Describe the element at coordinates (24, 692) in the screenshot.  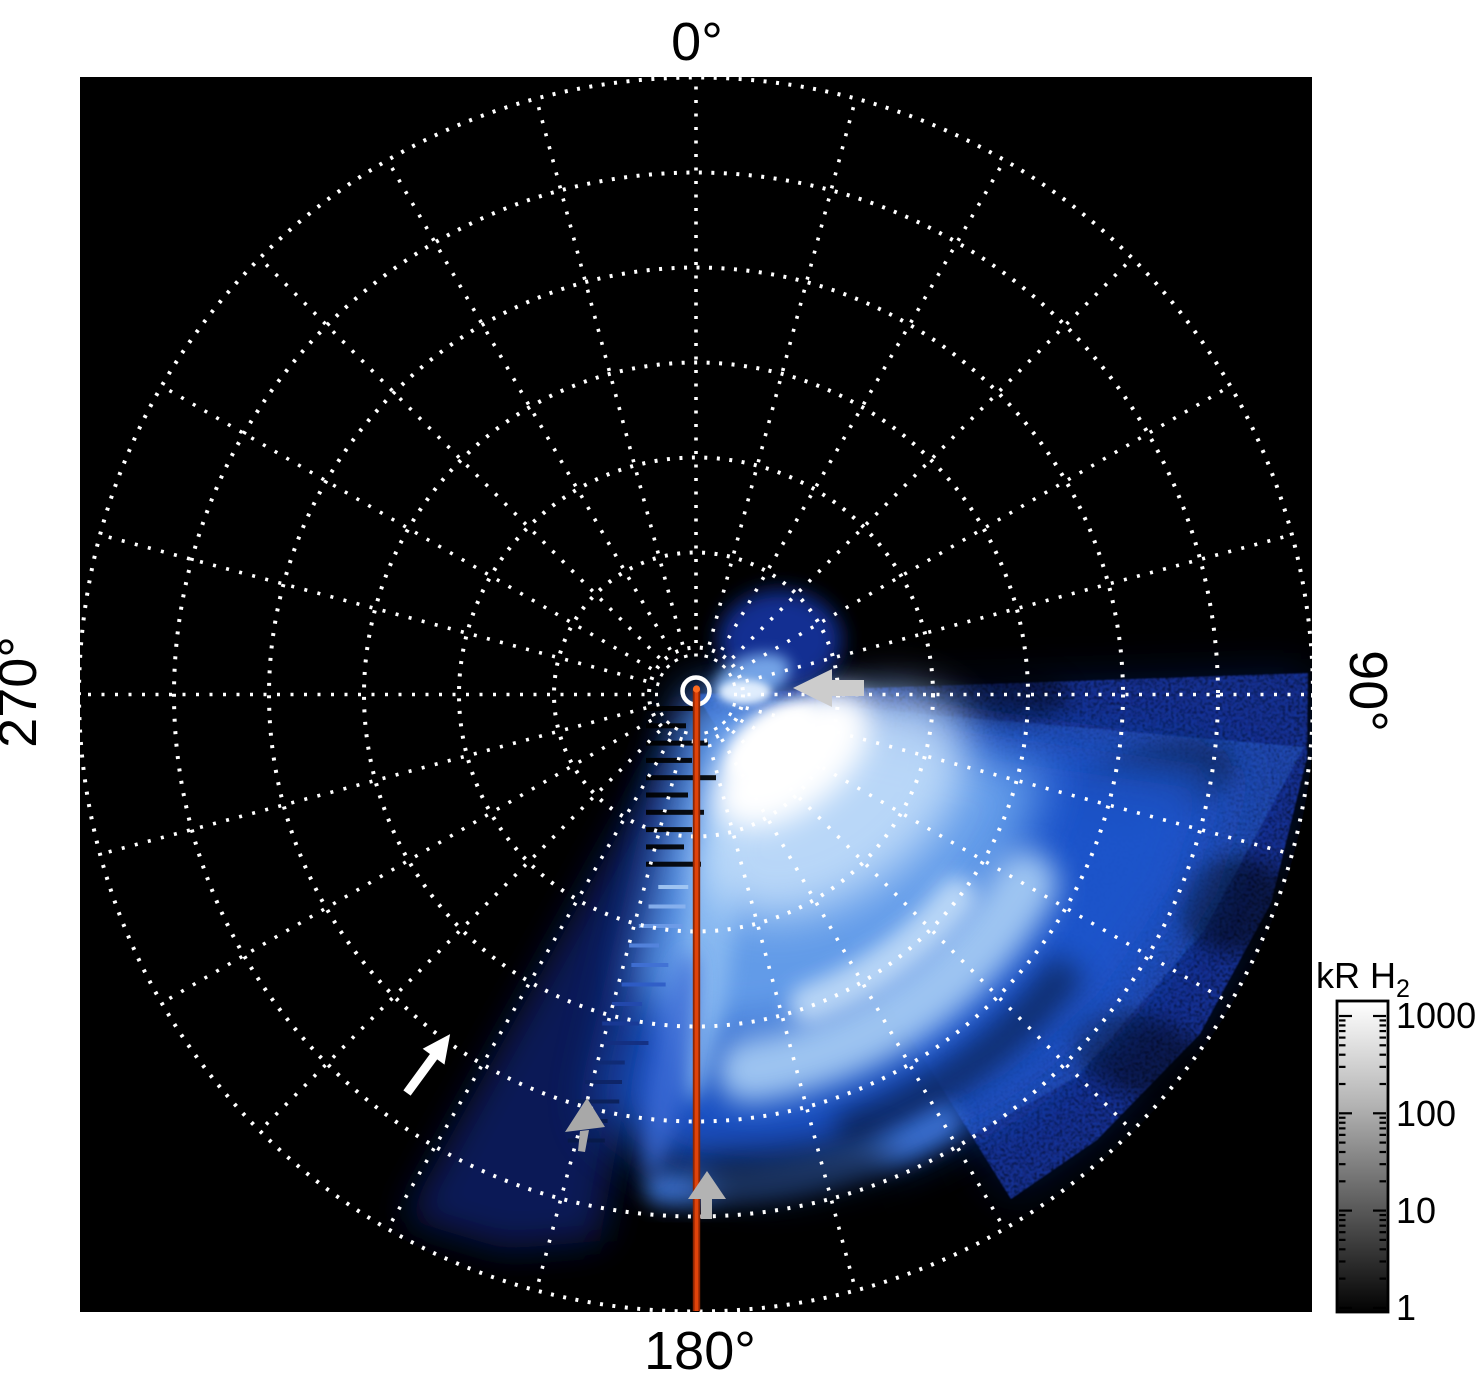
I see `angle-label-left: 270°` at that location.